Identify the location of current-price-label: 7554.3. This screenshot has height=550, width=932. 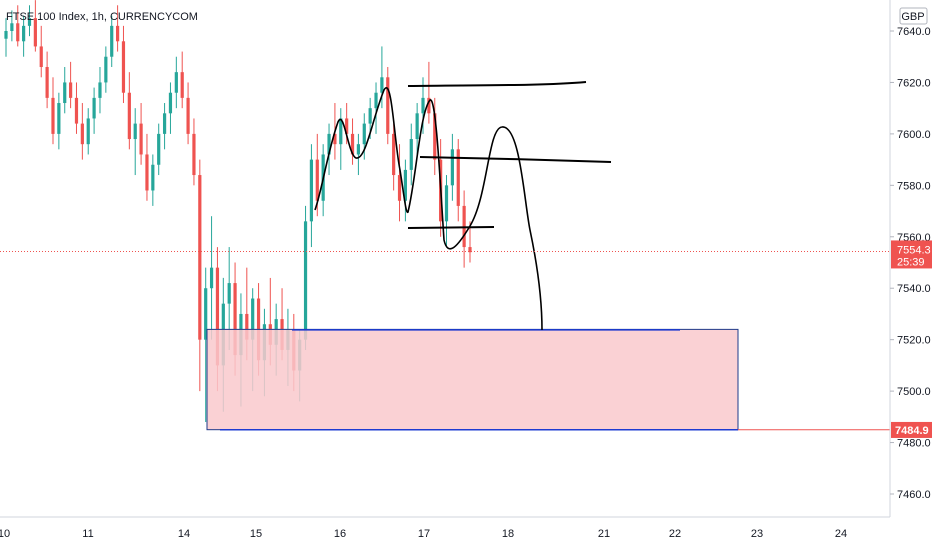
(914, 250).